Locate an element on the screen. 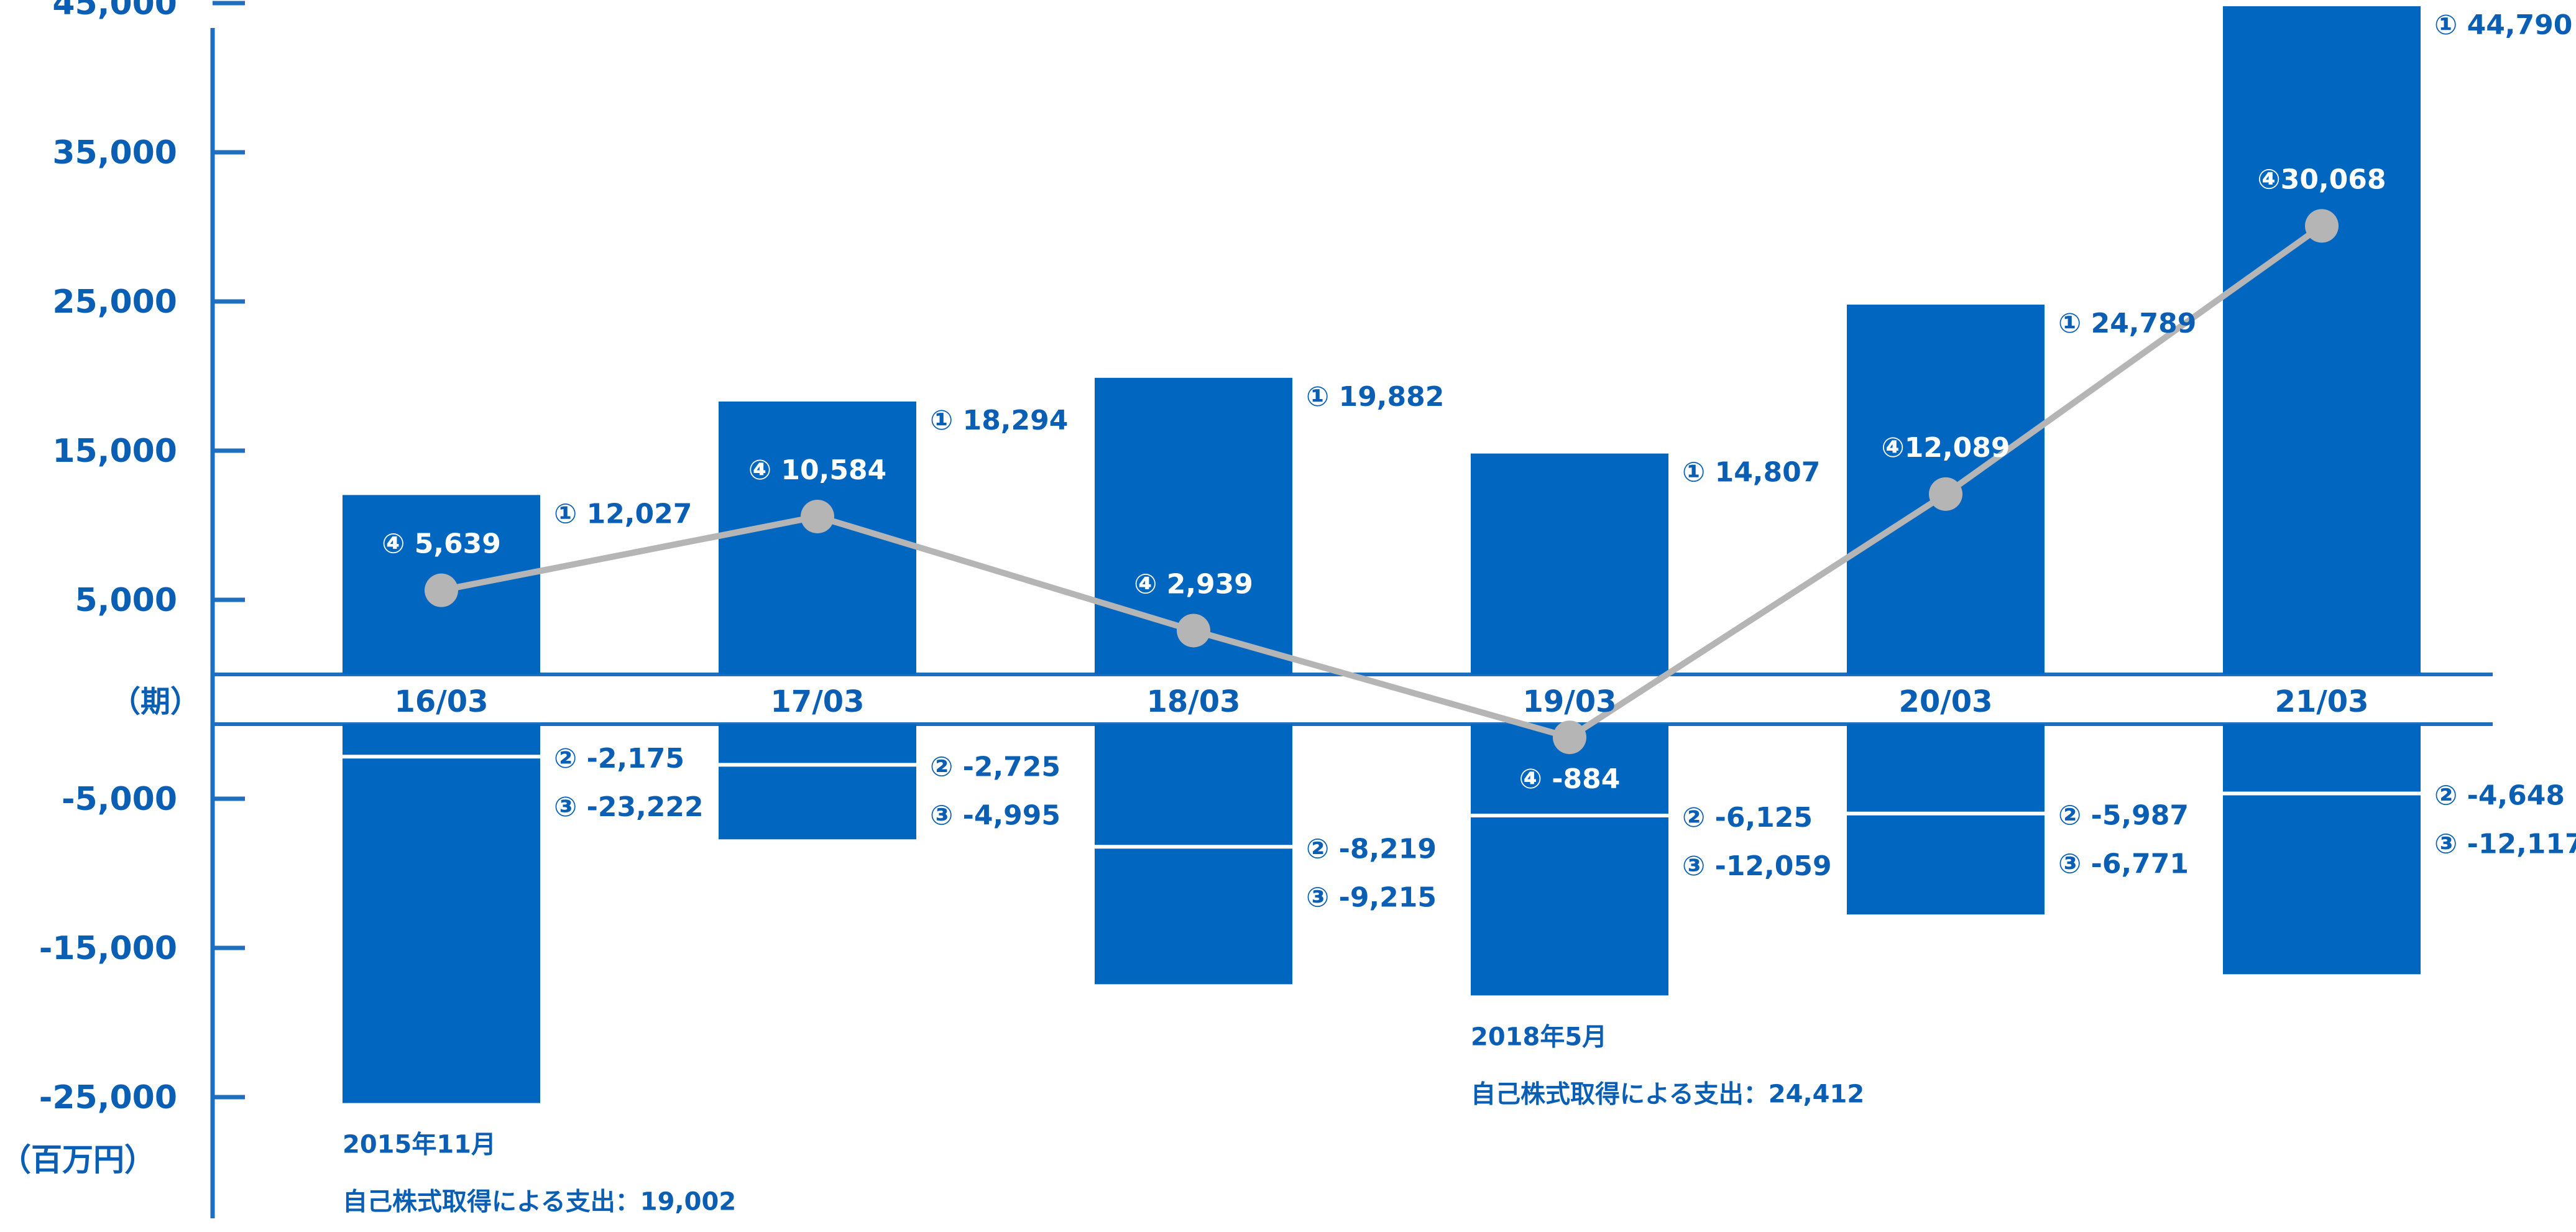  value-label-1: ① 44,790 is located at coordinates (2503, 25).